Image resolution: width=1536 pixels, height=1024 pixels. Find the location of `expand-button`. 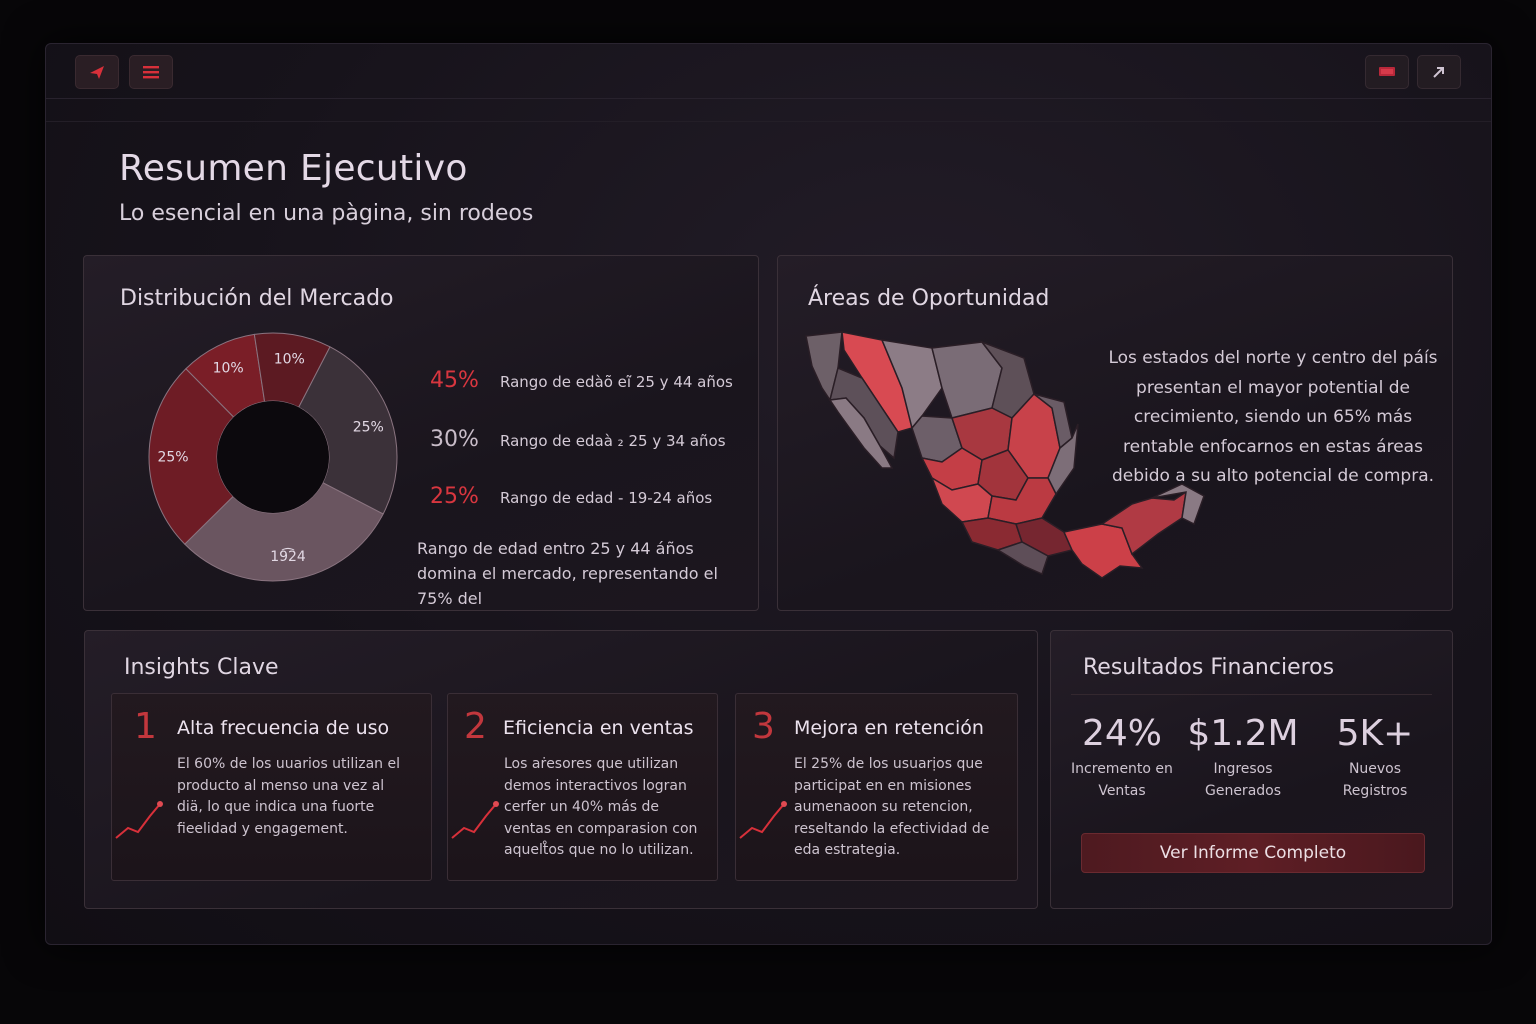

expand-button is located at coordinates (1439, 72).